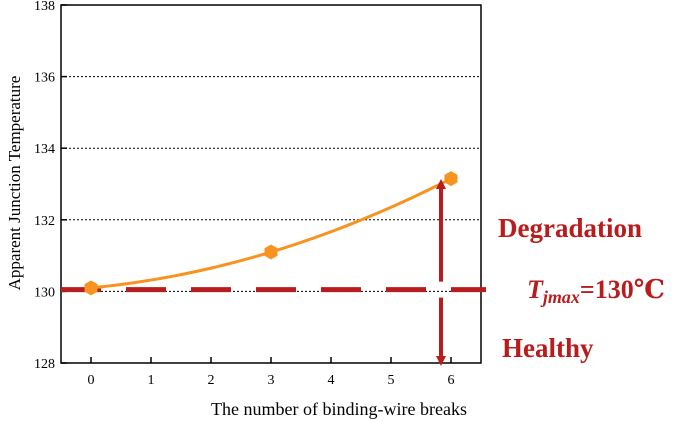  I want to click on y-tick-label: 136, so click(44, 78).